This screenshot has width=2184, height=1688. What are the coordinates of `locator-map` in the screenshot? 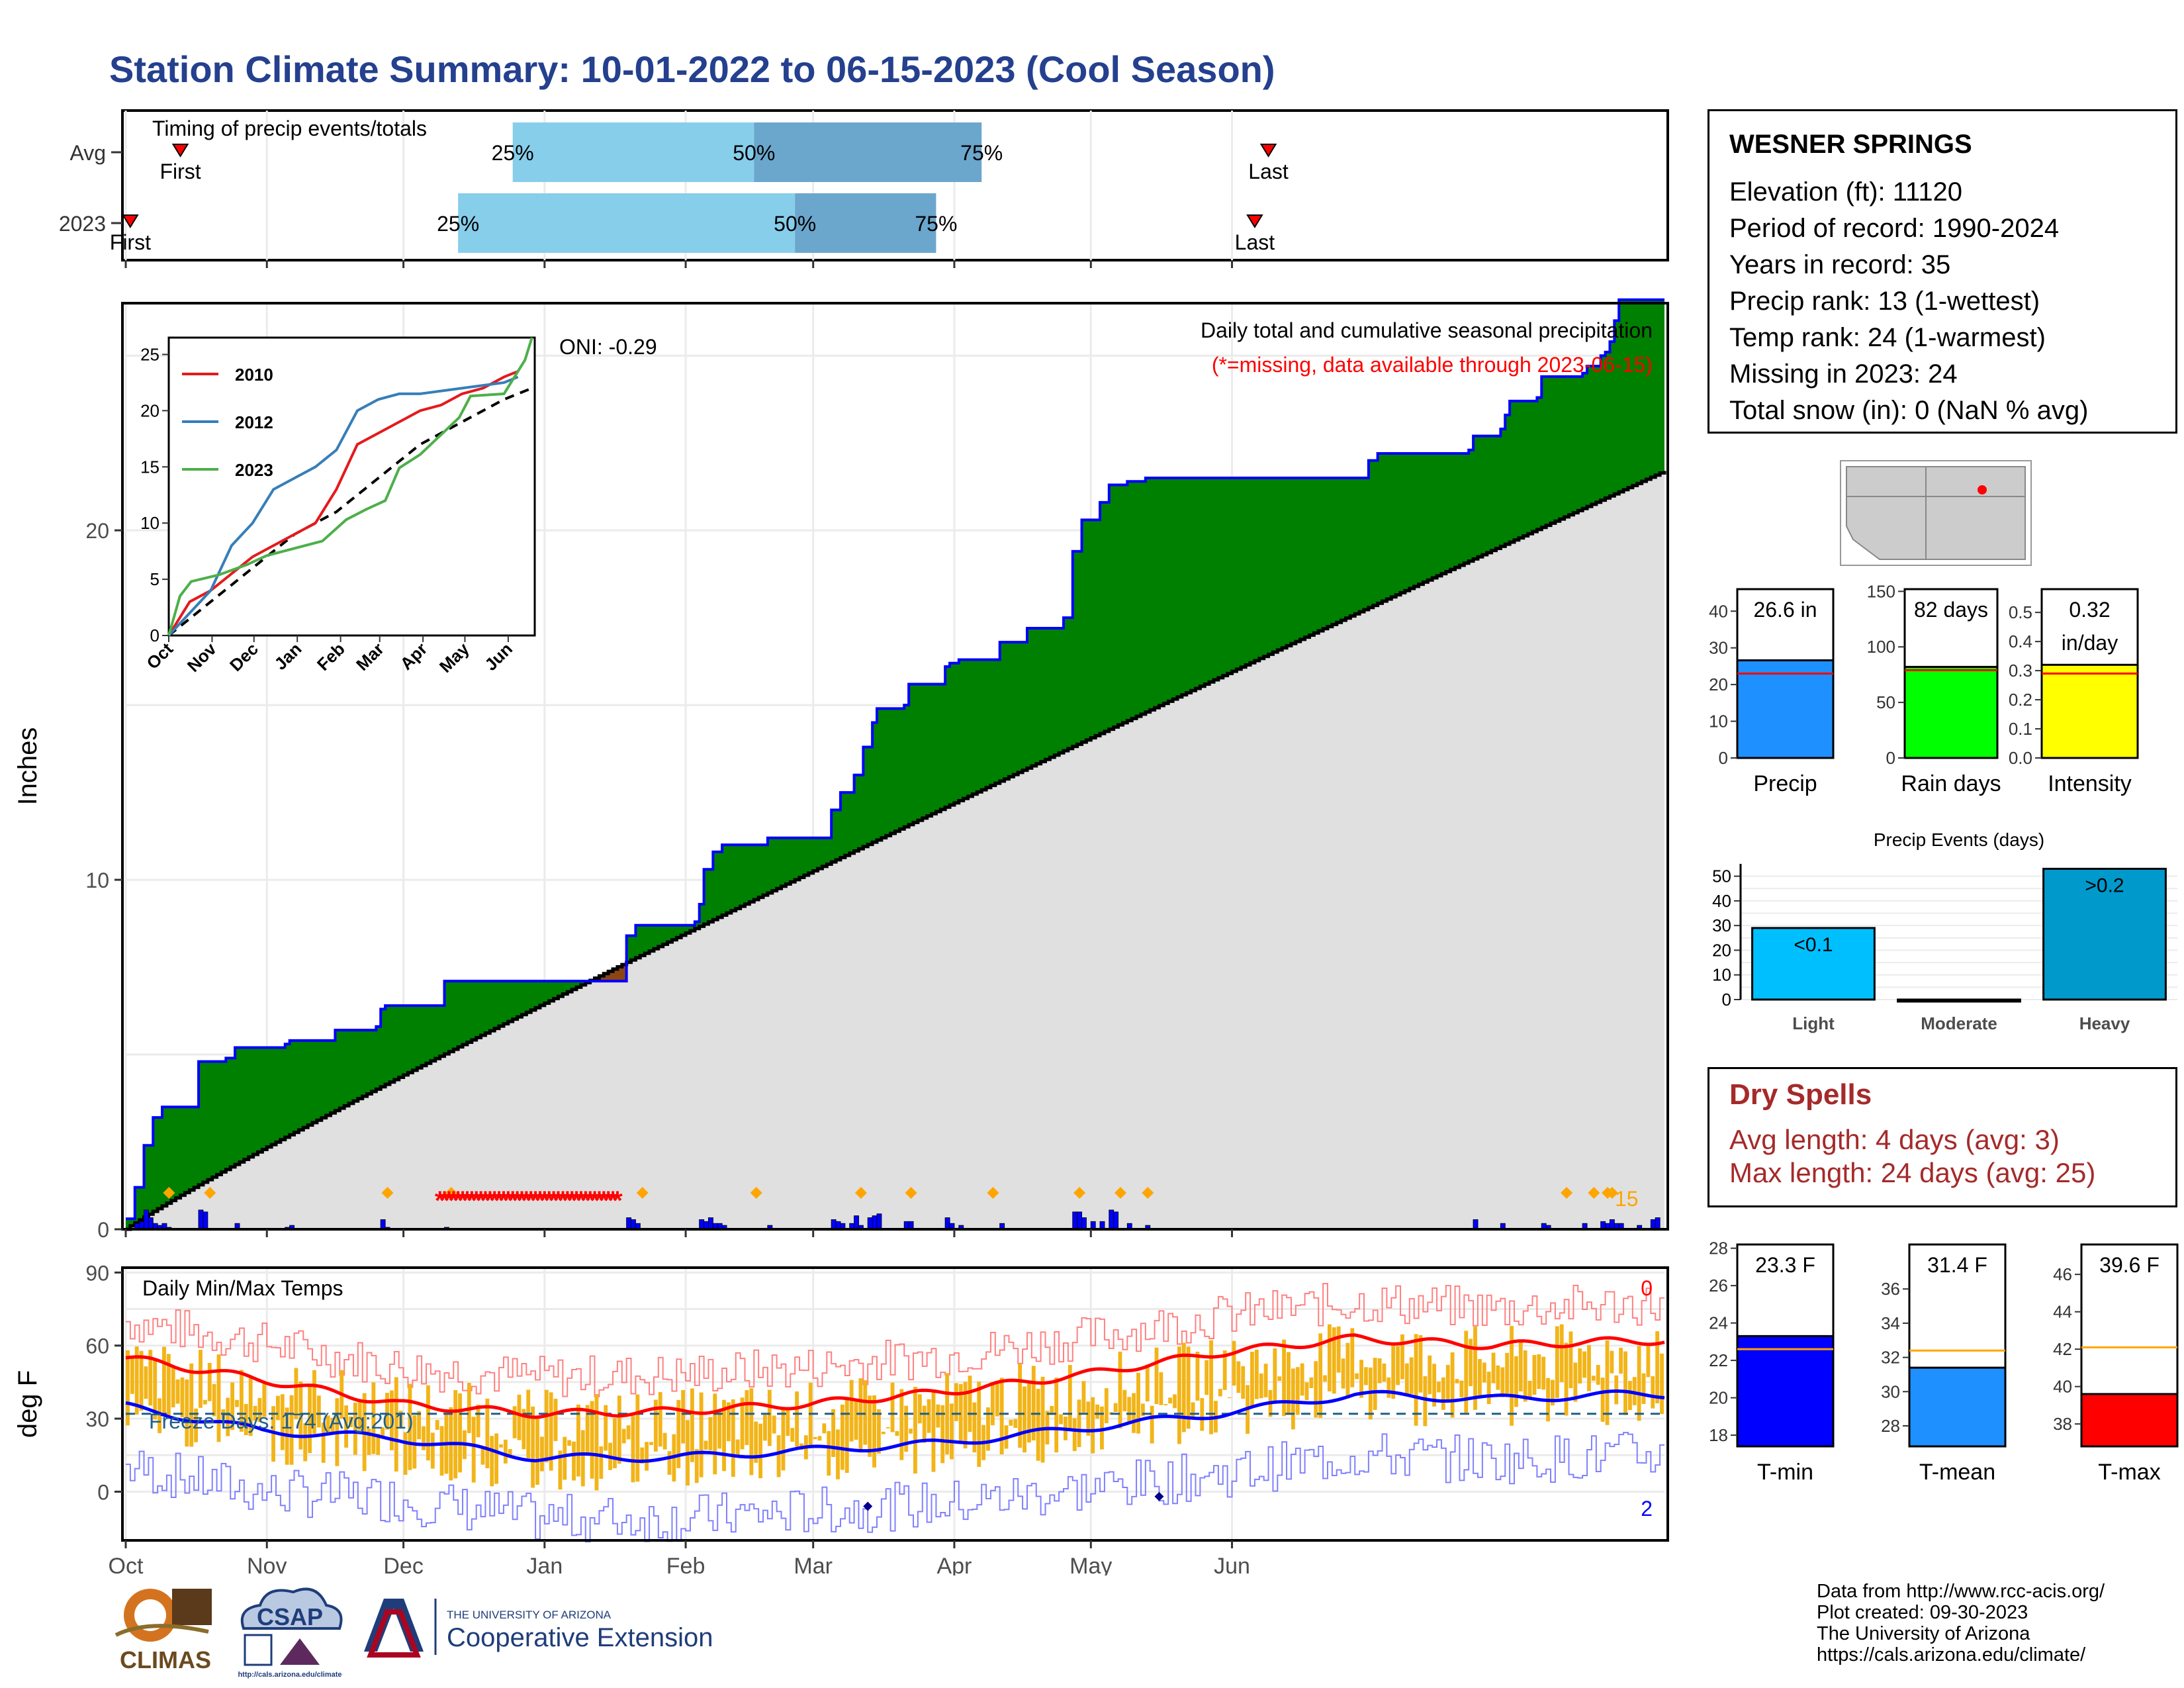 It's located at (1936, 513).